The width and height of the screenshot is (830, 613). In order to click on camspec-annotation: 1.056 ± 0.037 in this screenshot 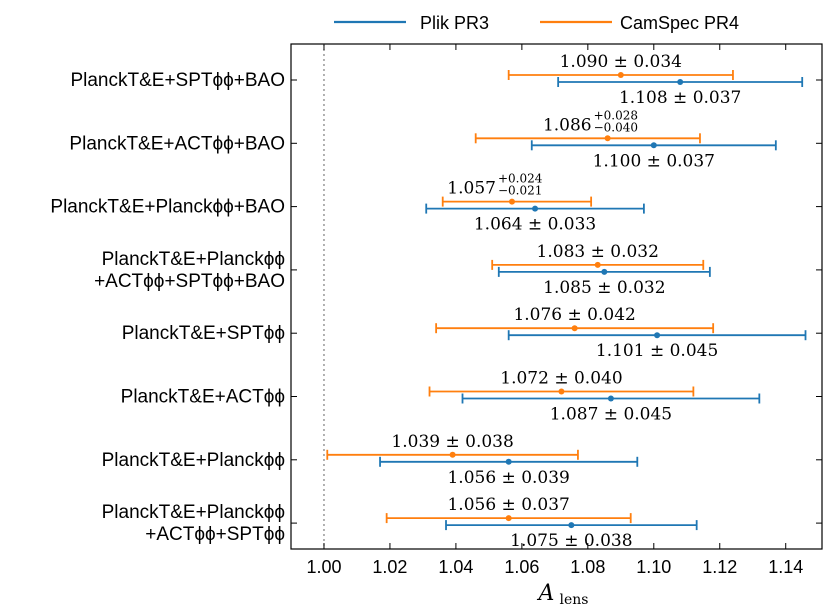, I will do `click(508, 505)`.